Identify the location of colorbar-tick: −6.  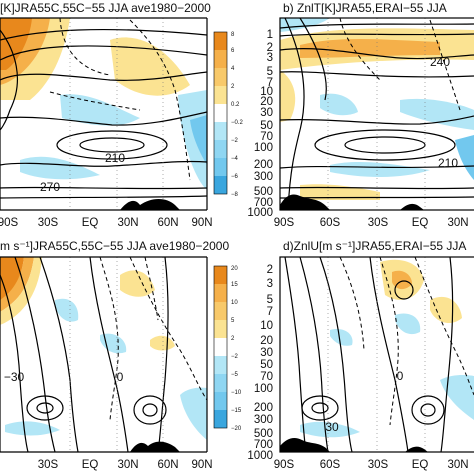
(235, 177).